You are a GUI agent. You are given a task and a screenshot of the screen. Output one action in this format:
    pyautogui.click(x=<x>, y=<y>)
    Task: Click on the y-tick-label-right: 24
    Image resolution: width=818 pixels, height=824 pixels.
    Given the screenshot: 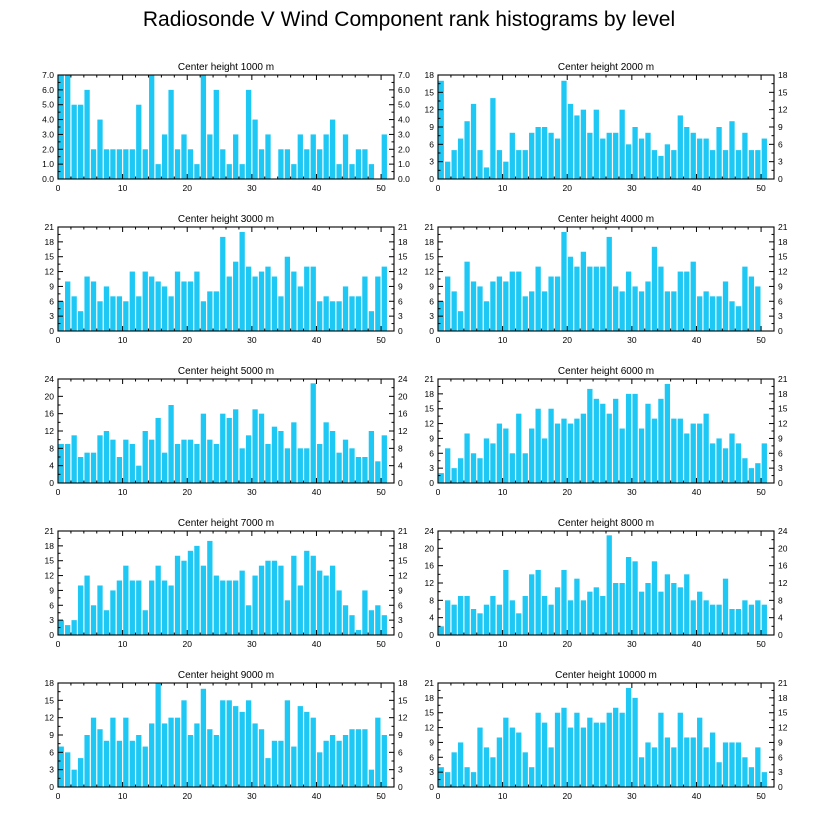 What is the action you would take?
    pyautogui.click(x=783, y=531)
    